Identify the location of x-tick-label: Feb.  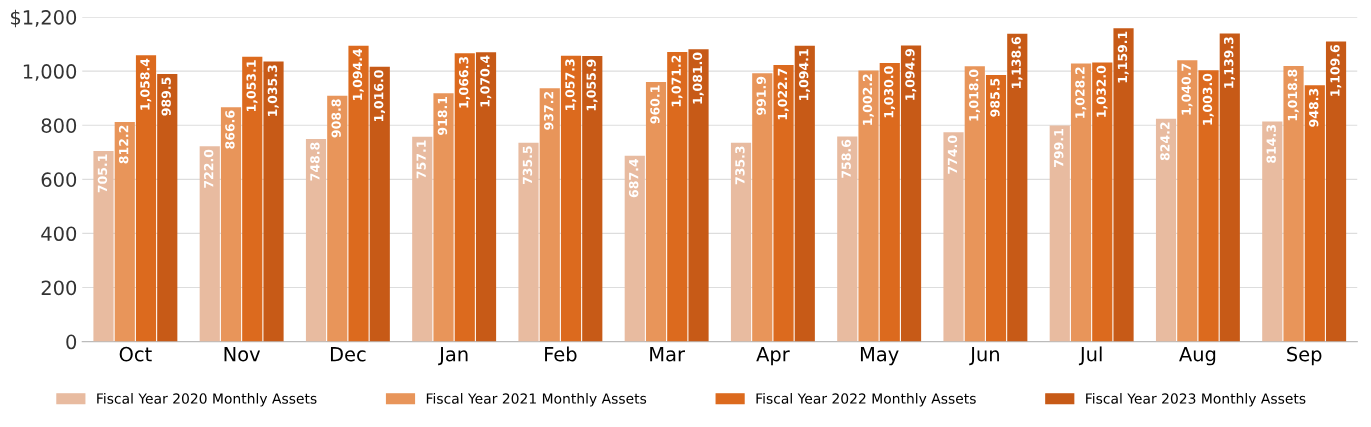
(561, 354).